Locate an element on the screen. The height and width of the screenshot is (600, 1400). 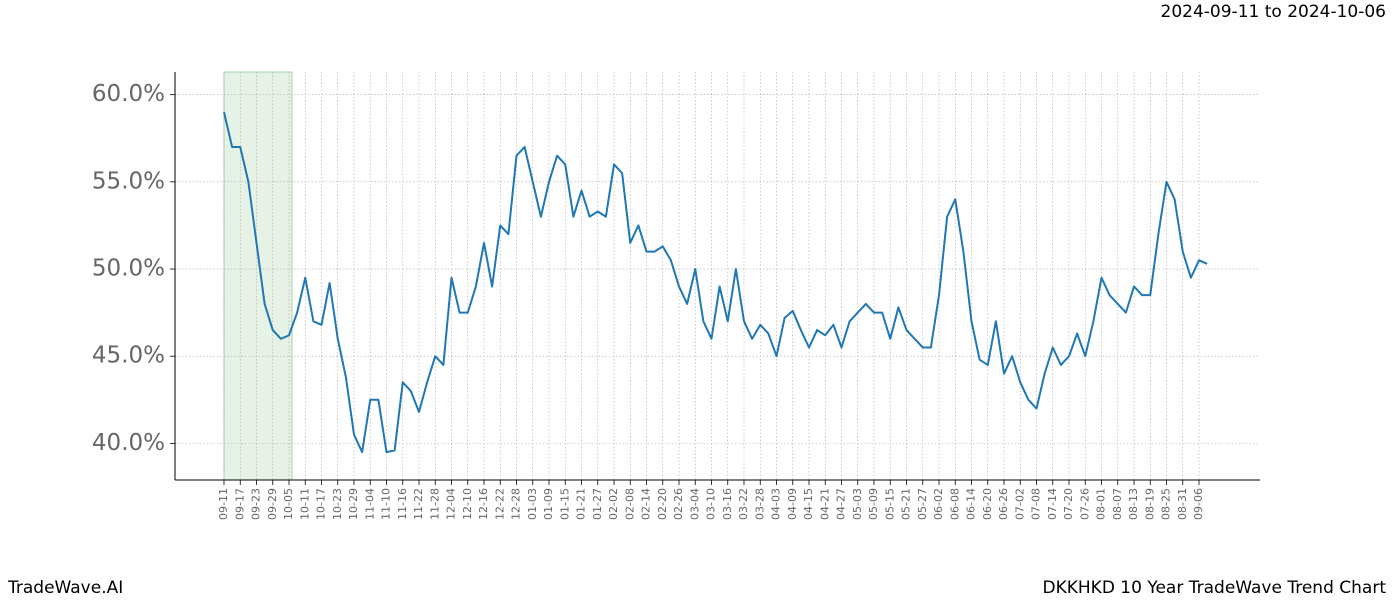
x-tick-label: 09-06 is located at coordinates (1198, 504).